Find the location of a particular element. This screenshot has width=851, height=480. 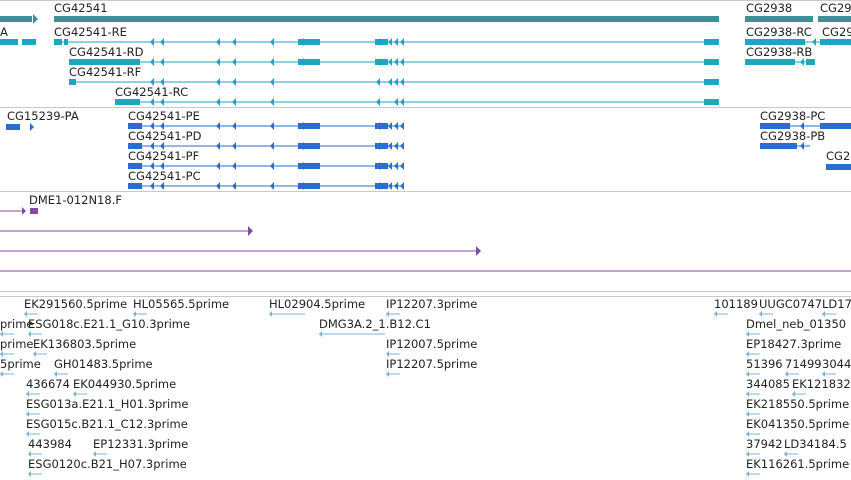

est-label: 71499 is located at coordinates (803, 364).